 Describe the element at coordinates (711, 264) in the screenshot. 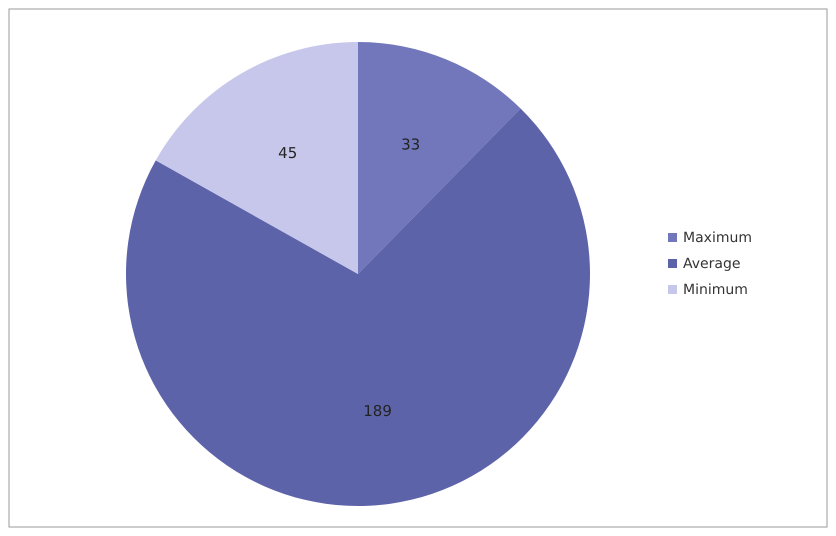

I see `legend-label: Average` at that location.